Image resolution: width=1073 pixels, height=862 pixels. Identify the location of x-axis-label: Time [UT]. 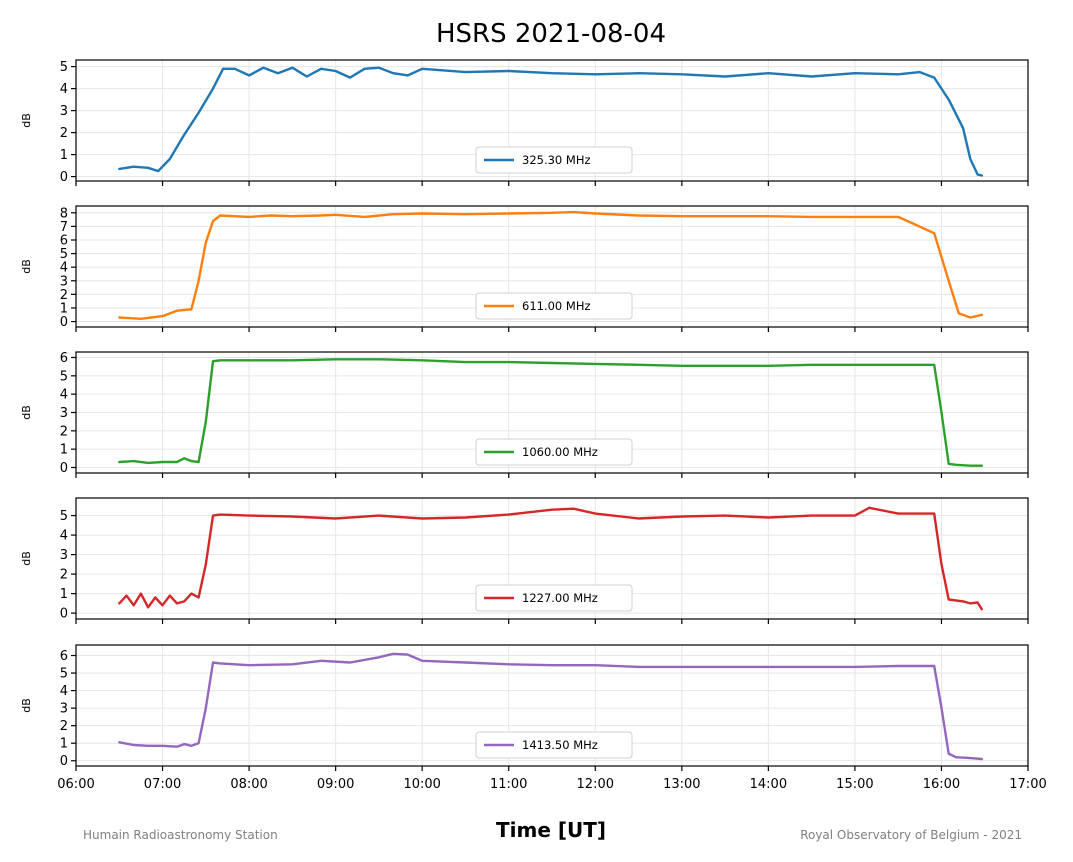
(551, 830).